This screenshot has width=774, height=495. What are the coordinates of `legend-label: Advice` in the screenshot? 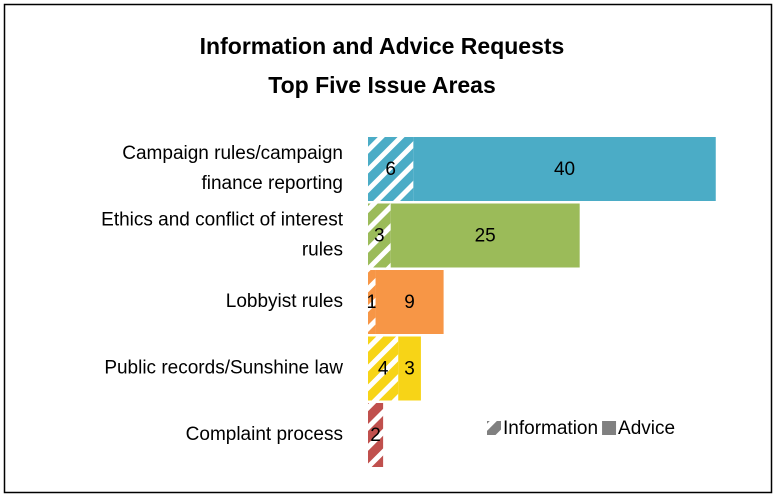 It's located at (646, 428).